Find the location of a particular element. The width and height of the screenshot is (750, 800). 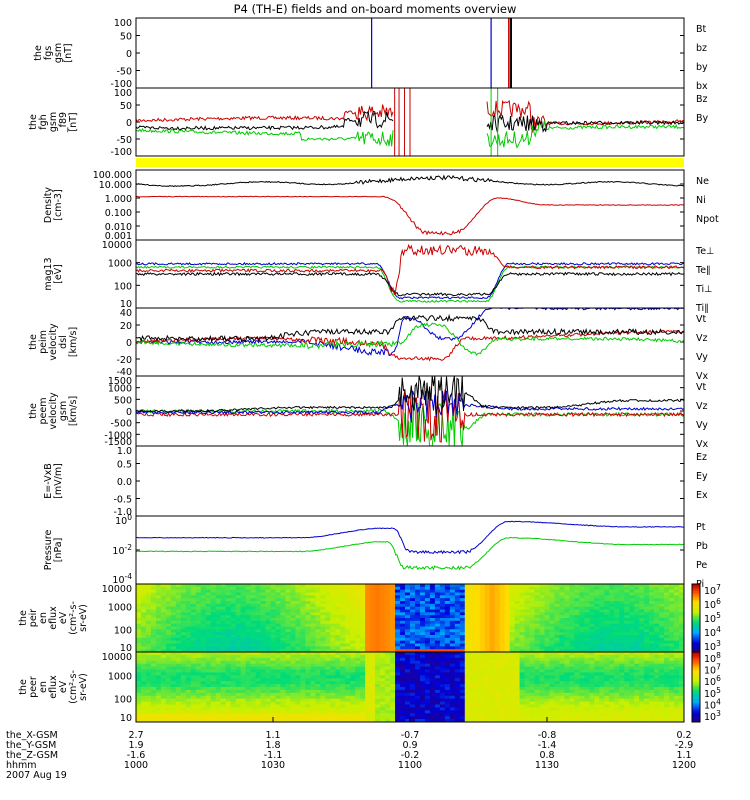

ytick-label: 40 is located at coordinates (126, 313).